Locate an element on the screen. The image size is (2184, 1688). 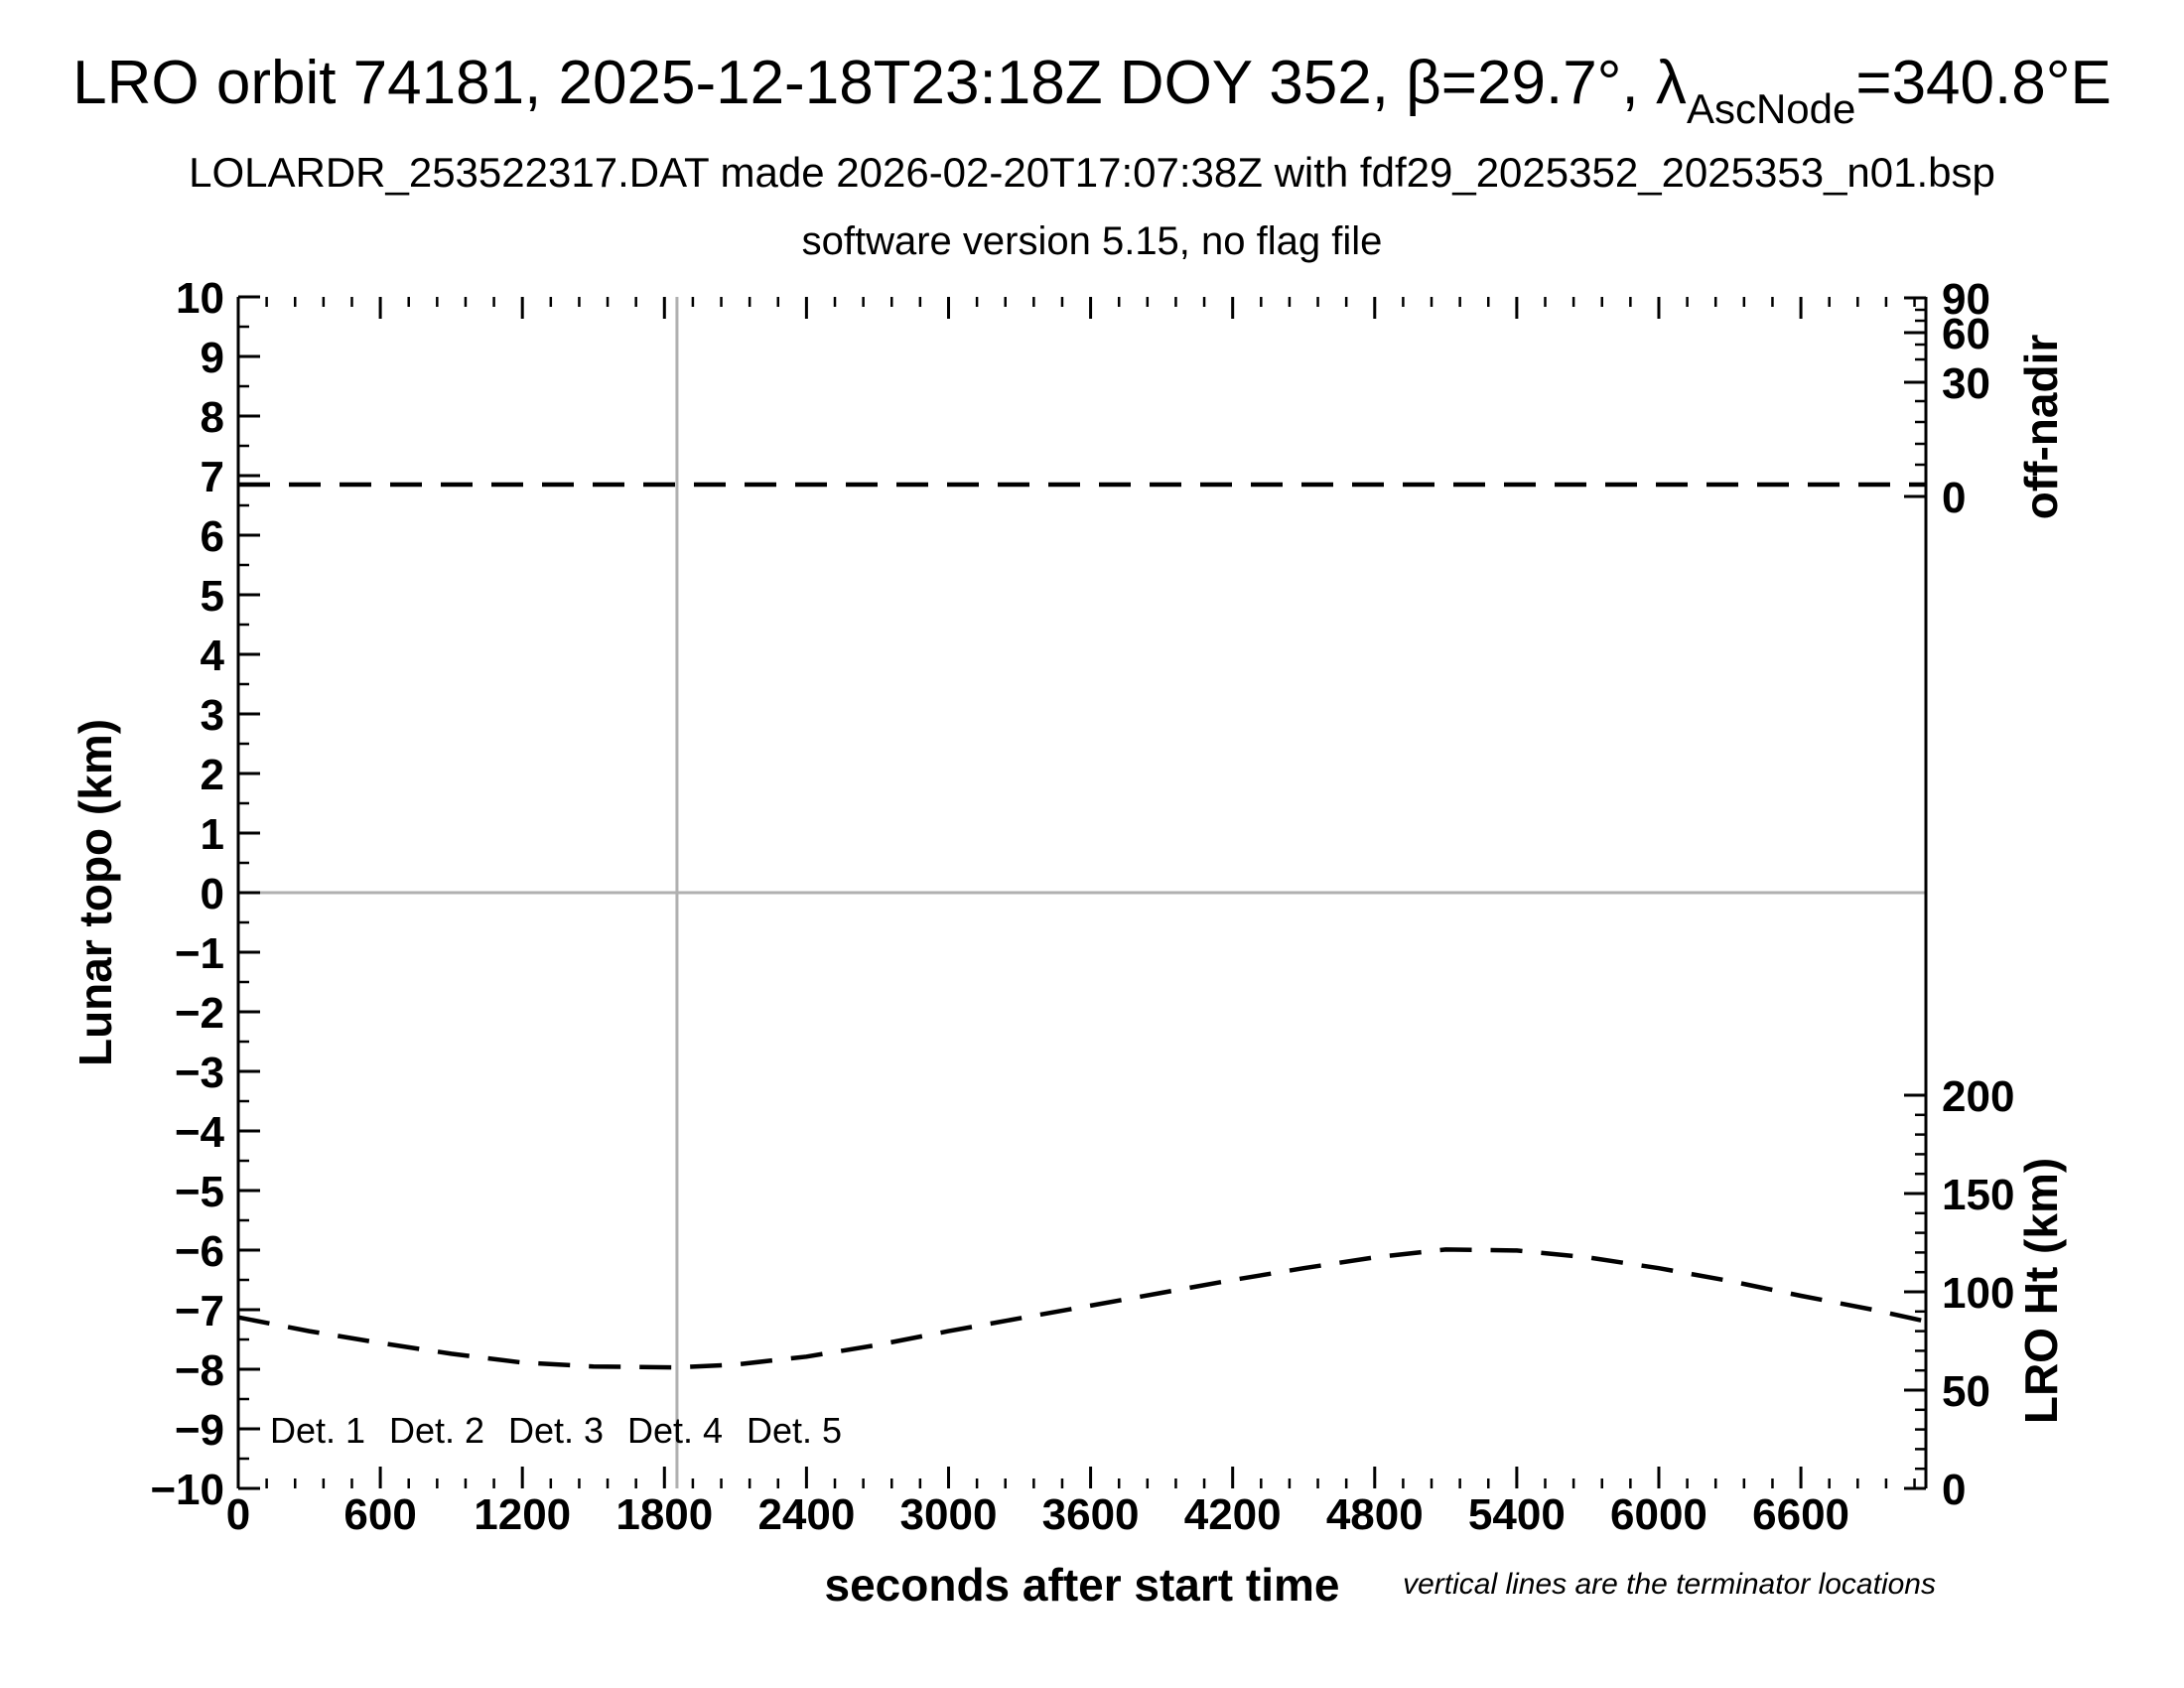
y-left-tick-label: 6 is located at coordinates (212, 536).